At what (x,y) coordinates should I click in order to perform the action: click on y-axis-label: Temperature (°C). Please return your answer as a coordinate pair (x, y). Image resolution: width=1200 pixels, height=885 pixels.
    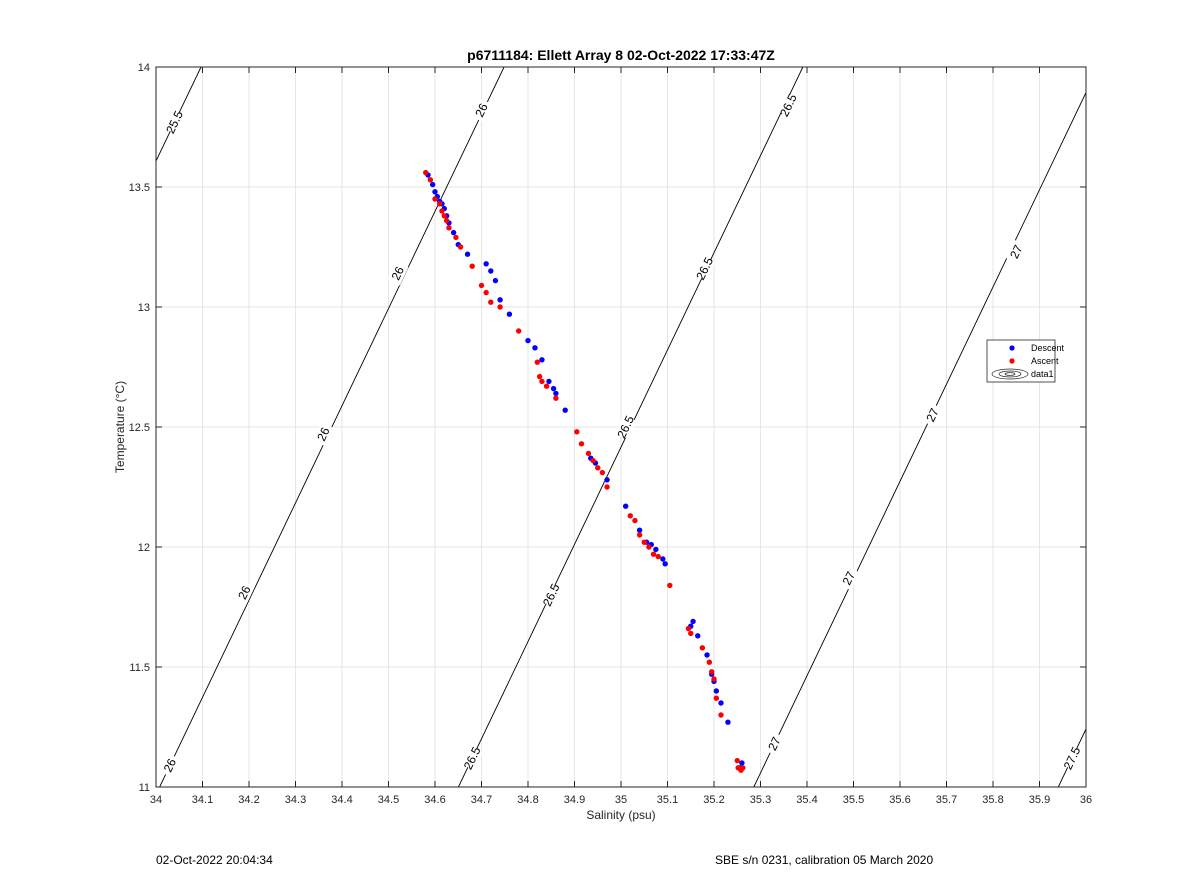
    Looking at the image, I should click on (120, 427).